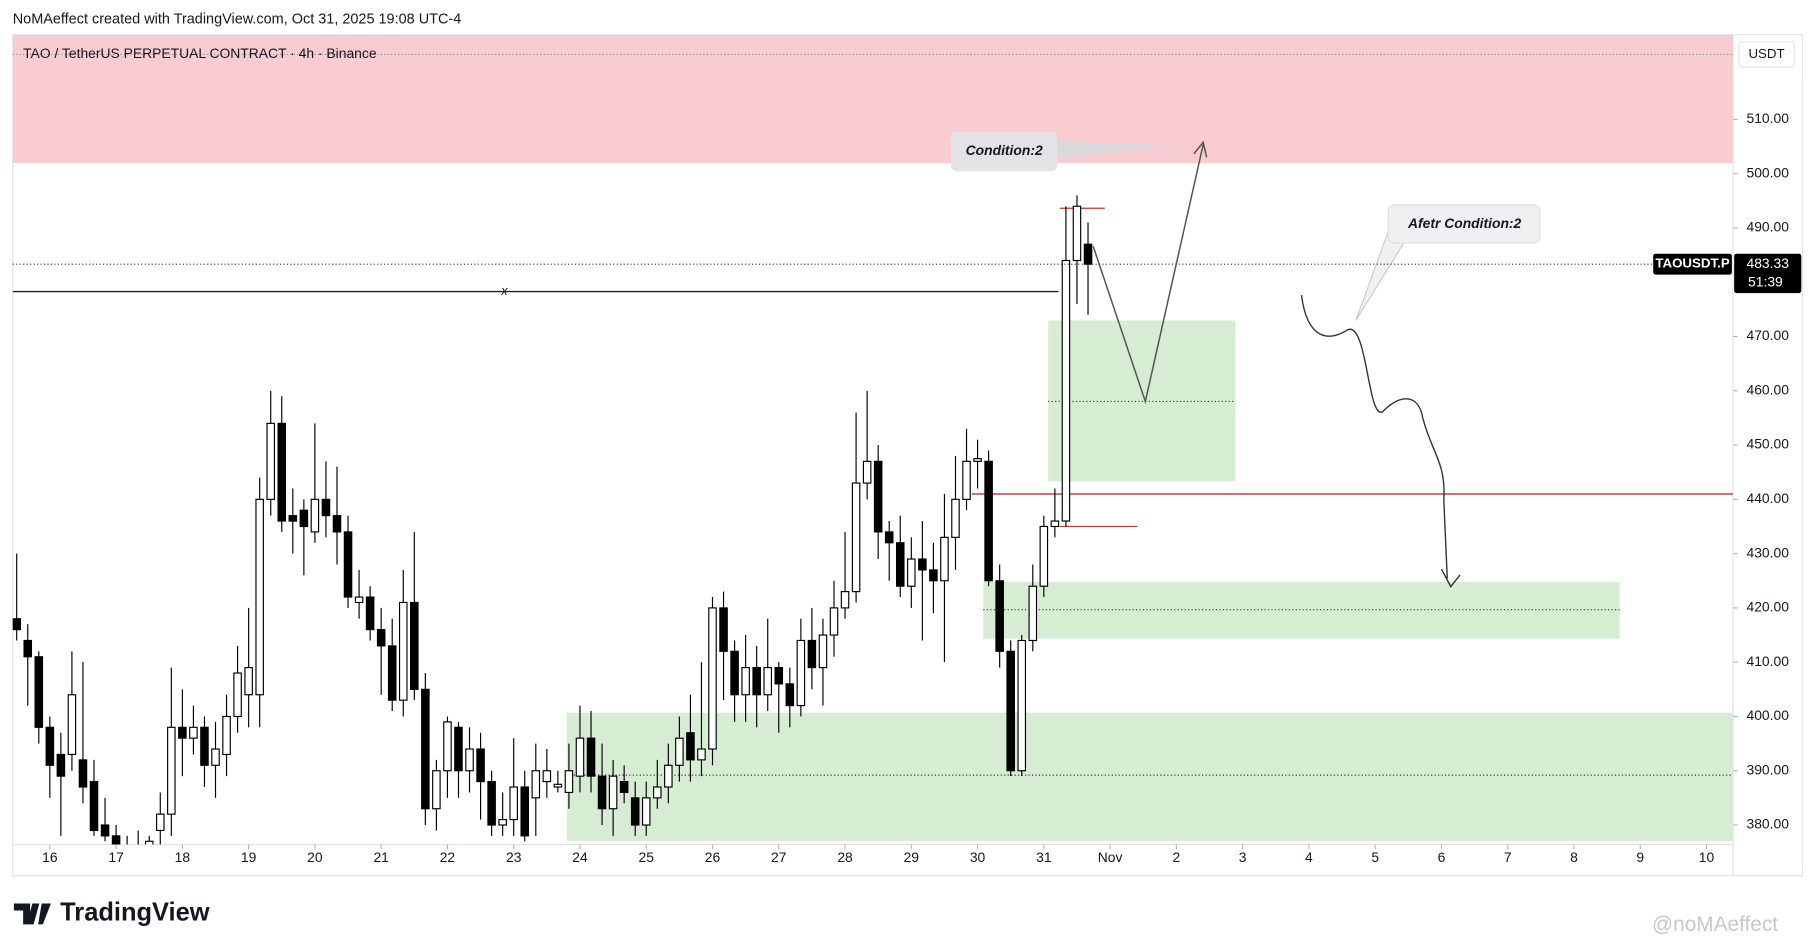 This screenshot has width=1814, height=951. I want to click on x-tick-label: 17, so click(116, 857).